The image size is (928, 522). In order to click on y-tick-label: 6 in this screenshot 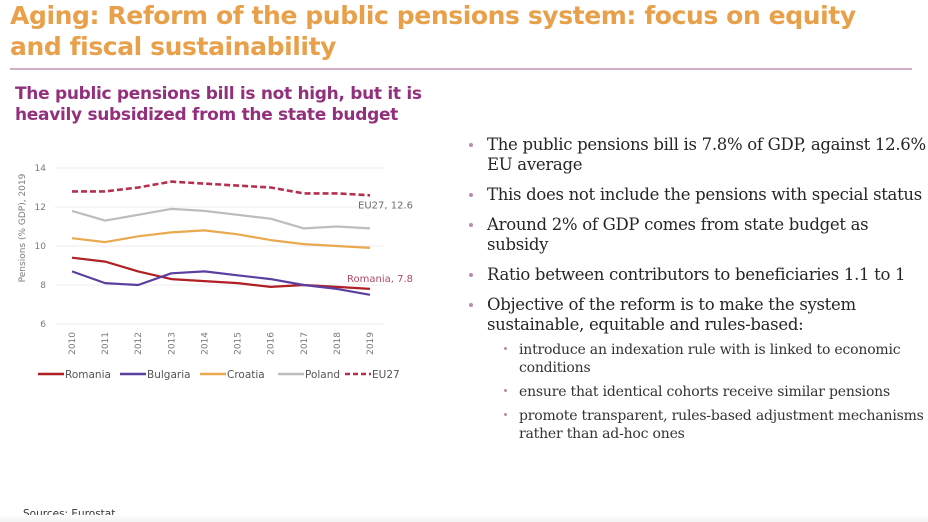, I will do `click(43, 325)`.